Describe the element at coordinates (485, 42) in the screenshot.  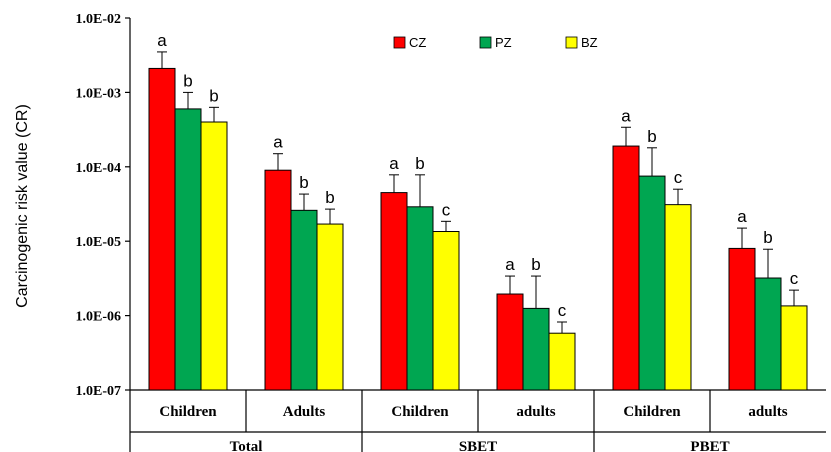
I see `legend-swatch-pz` at that location.